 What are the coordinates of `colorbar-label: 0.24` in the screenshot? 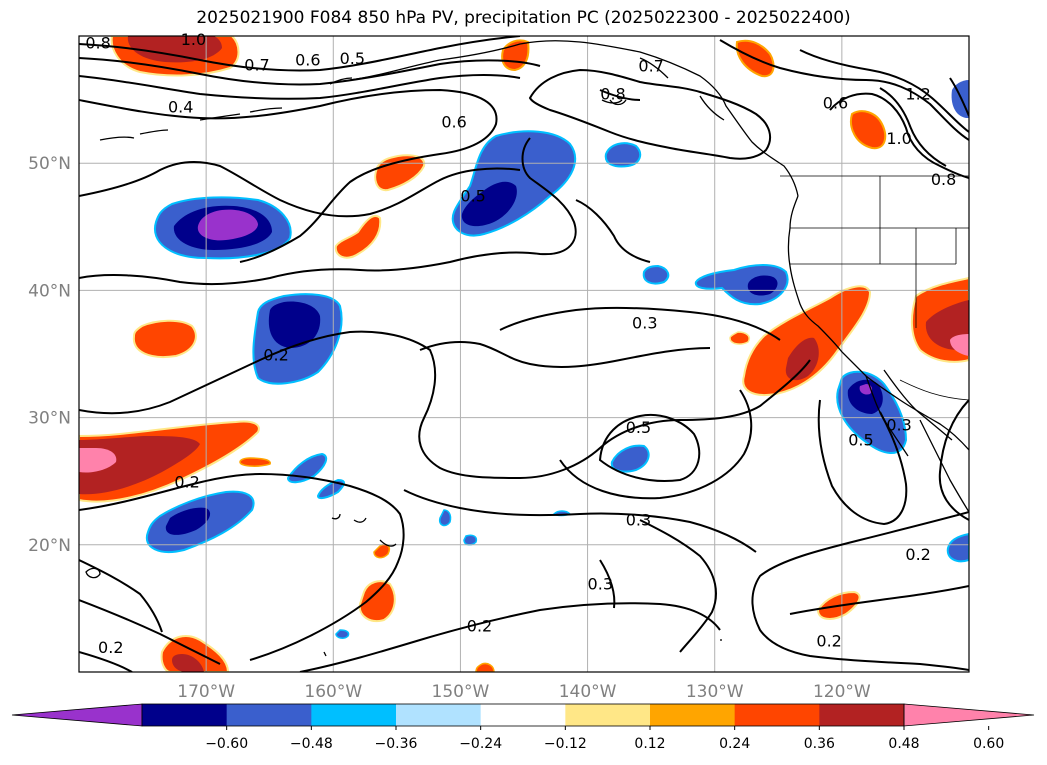 It's located at (734, 744).